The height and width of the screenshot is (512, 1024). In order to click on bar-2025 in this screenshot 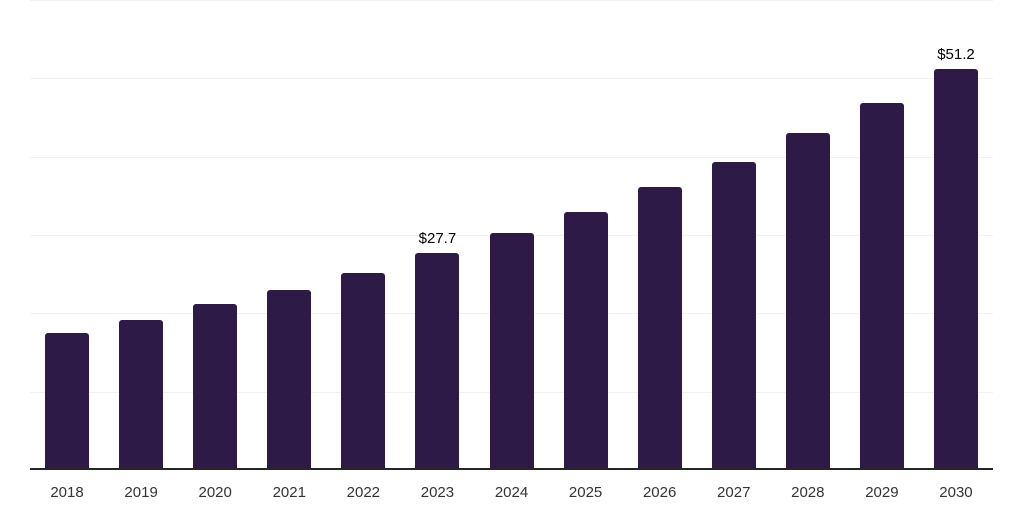, I will do `click(585, 340)`.